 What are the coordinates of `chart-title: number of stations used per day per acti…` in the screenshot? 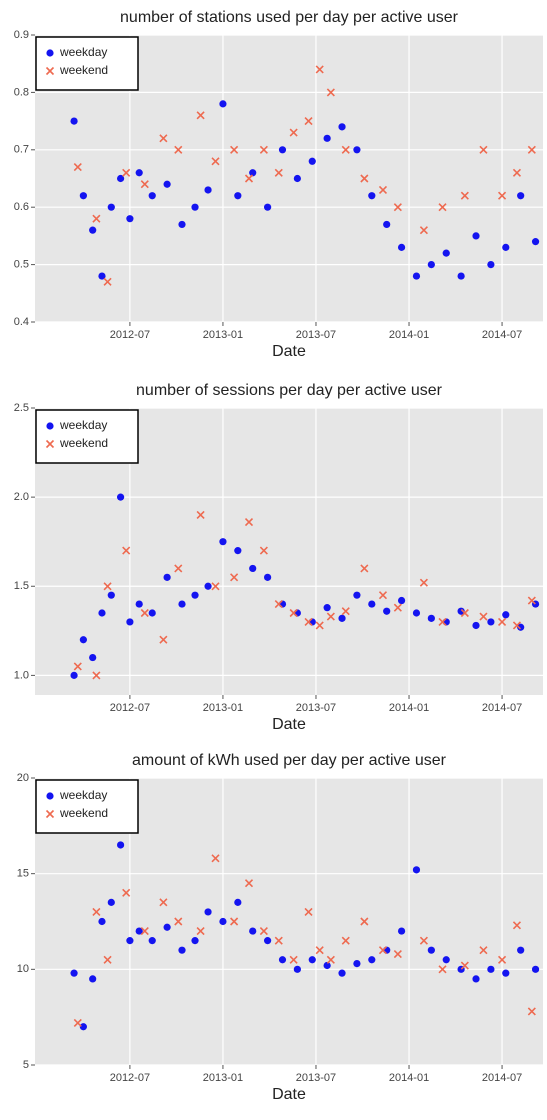 It's located at (289, 17).